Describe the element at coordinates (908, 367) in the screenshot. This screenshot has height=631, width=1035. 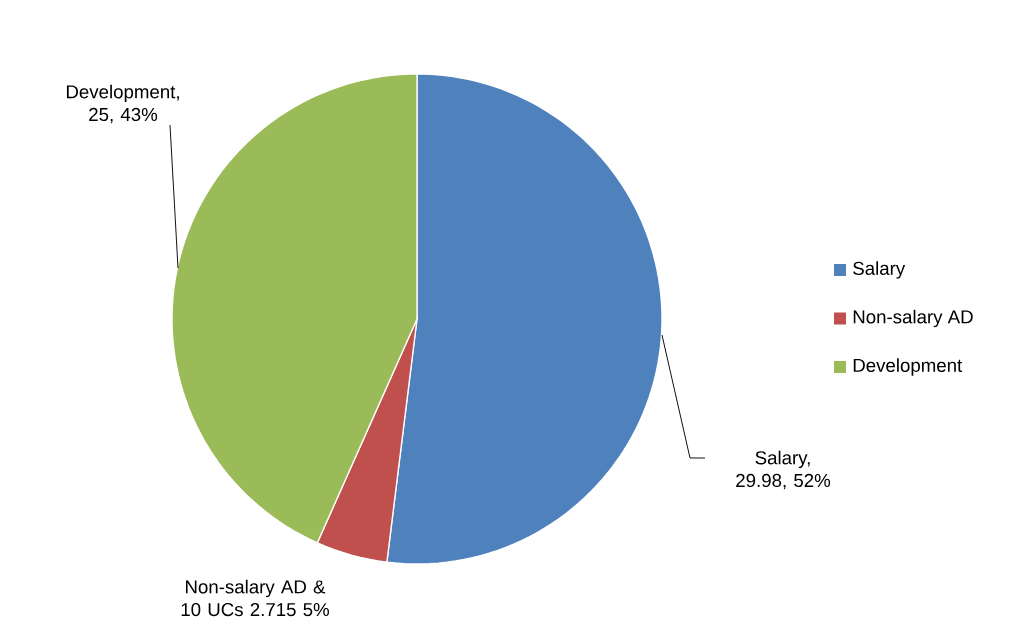
I see `legend-label: Development` at that location.